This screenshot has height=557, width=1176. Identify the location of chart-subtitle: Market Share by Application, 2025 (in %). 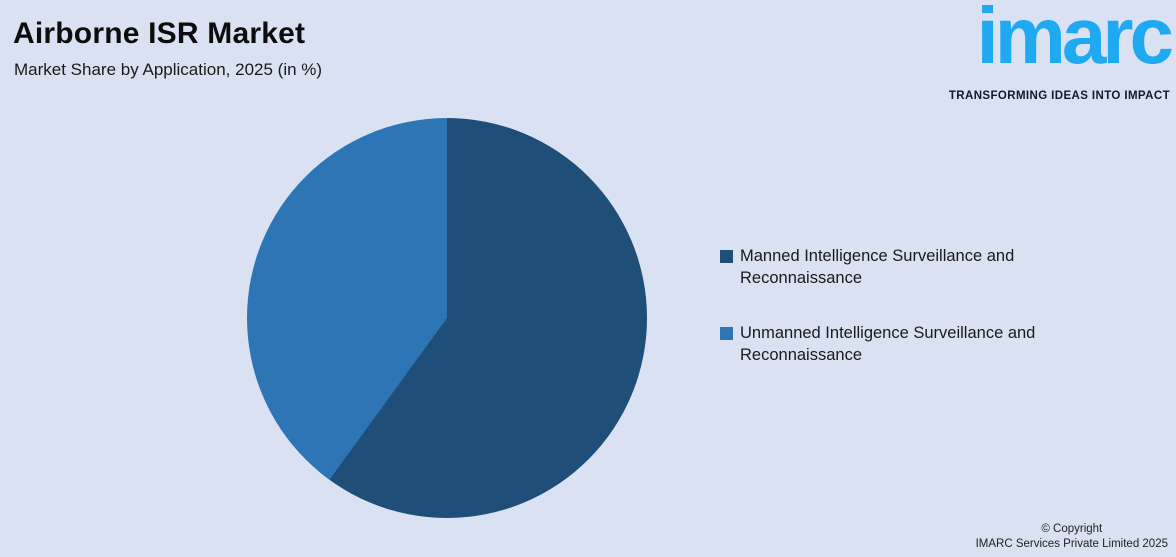
(168, 69).